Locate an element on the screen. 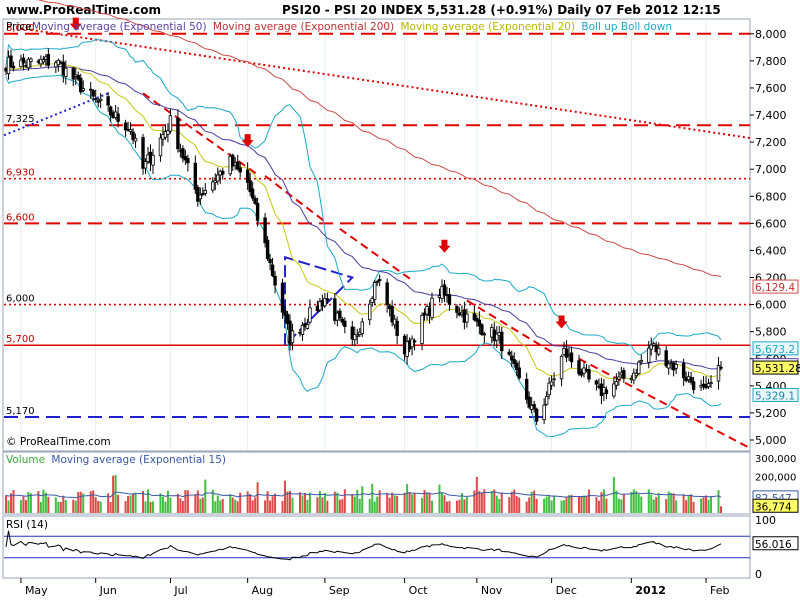  x-tick-label: Sep is located at coordinates (339, 590).